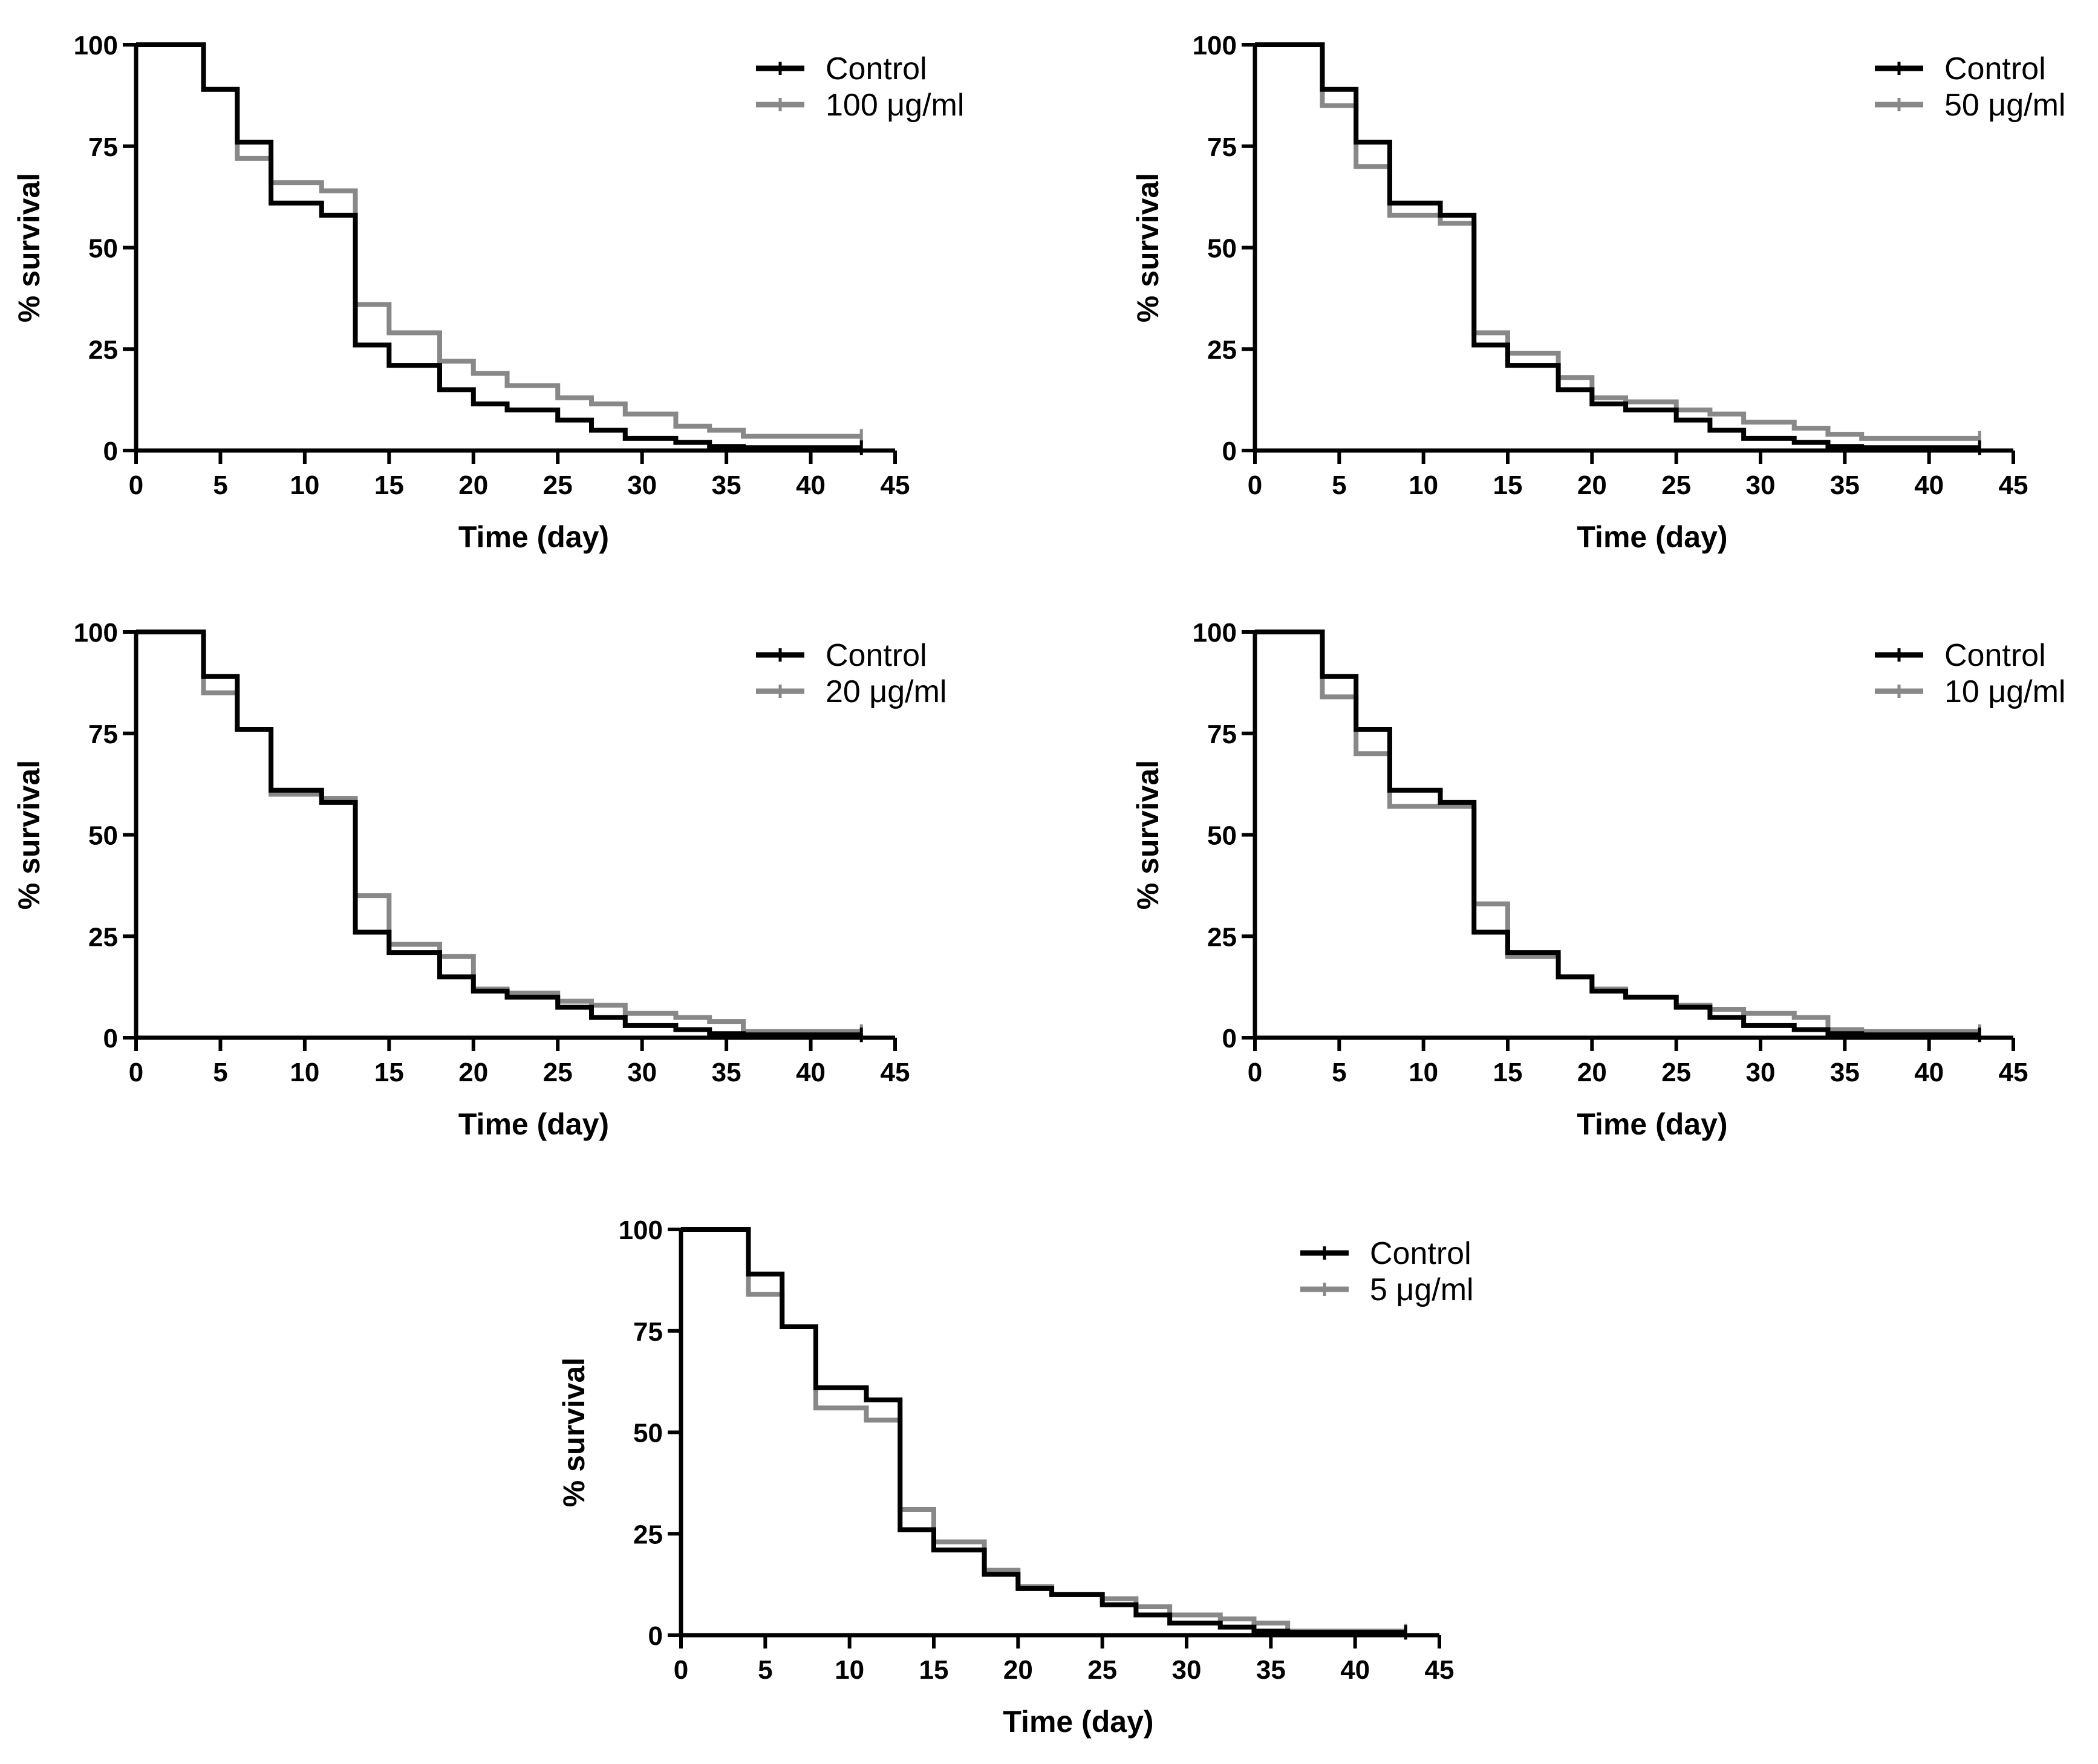  I want to click on legend-label: 100 μg/ml, so click(895, 105).